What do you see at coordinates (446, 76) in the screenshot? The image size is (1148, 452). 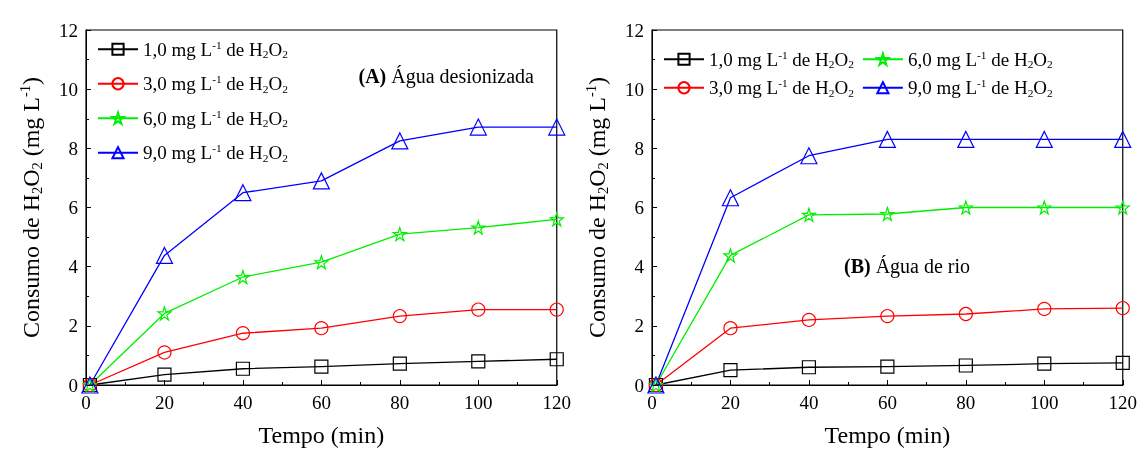 I see `annotation: (A) Água desionizada` at bounding box center [446, 76].